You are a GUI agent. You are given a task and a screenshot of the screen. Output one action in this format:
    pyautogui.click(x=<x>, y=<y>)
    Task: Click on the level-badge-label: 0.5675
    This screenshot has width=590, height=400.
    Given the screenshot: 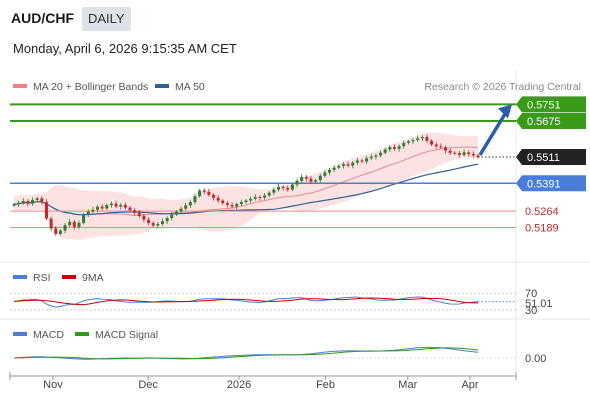 What is the action you would take?
    pyautogui.click(x=544, y=122)
    